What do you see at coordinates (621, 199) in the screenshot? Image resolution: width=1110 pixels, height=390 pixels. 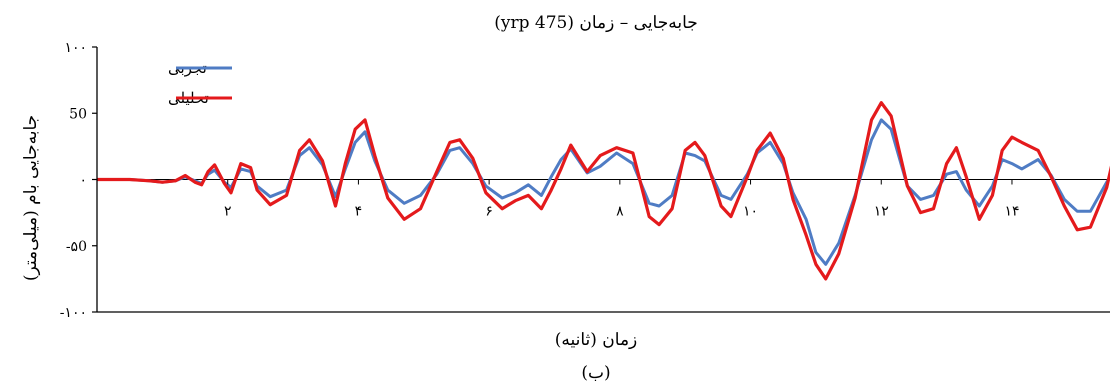 I see `x-ticks: ۲ ۴ ۶ ۸ ۱۰ ۱۲ ۱۴` at bounding box center [621, 199].